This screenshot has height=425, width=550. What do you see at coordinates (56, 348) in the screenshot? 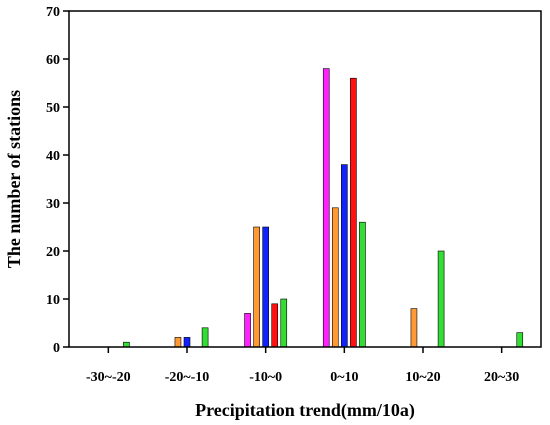
I see `y-tick-label: 0` at bounding box center [56, 348].